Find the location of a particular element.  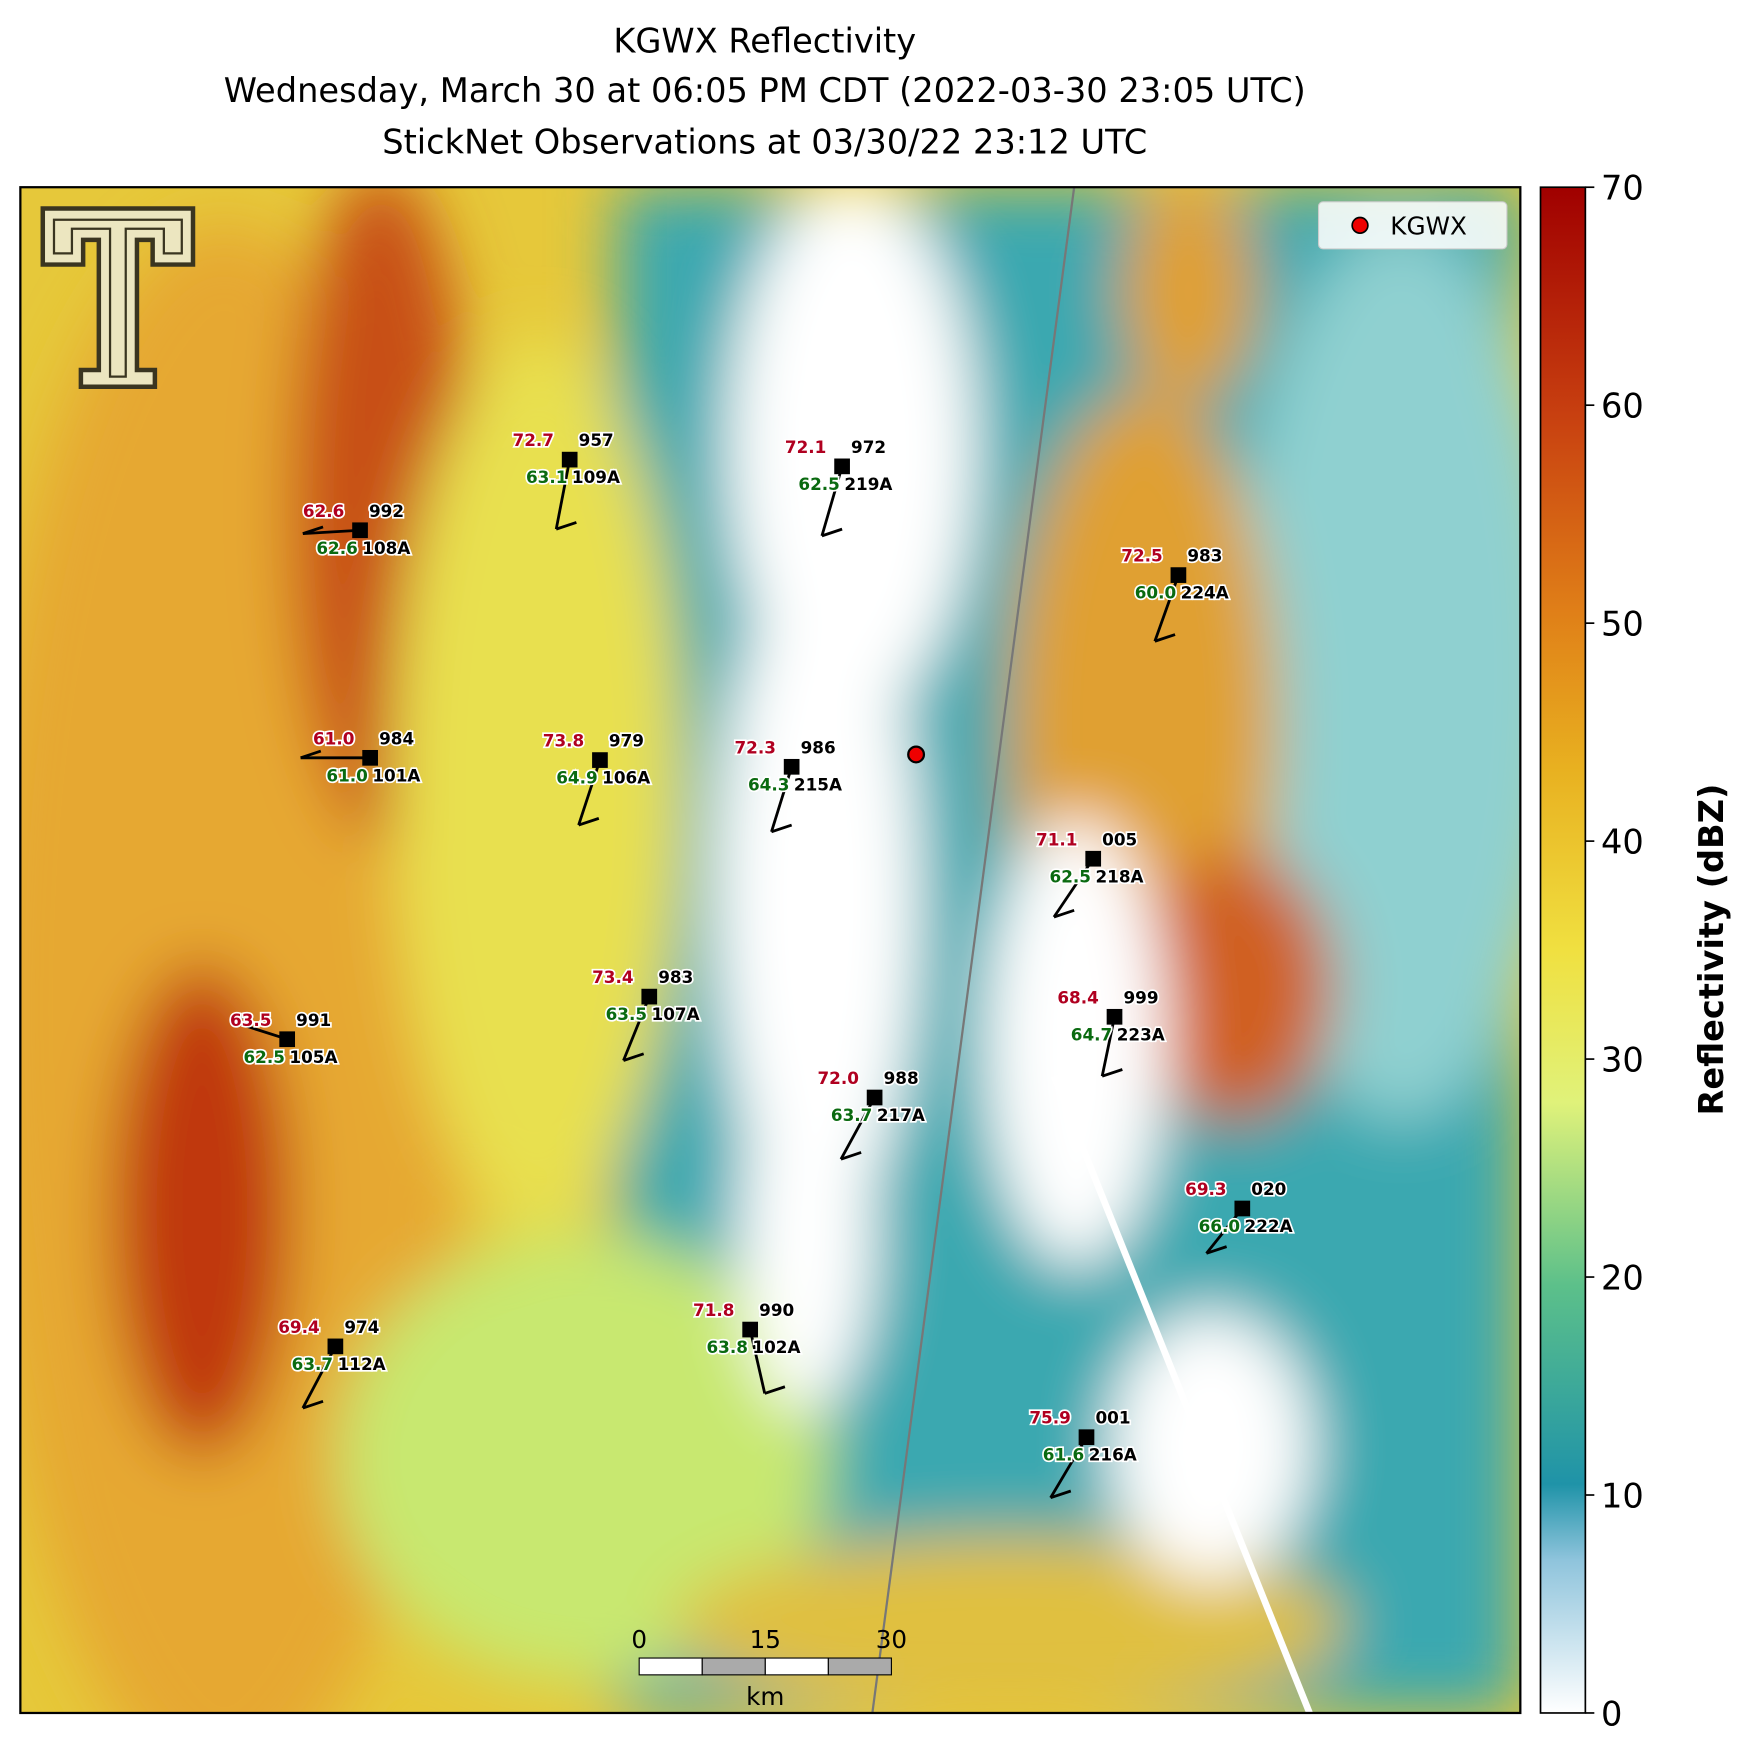

colorbar-tick-label: 70 is located at coordinates (1622, 188).